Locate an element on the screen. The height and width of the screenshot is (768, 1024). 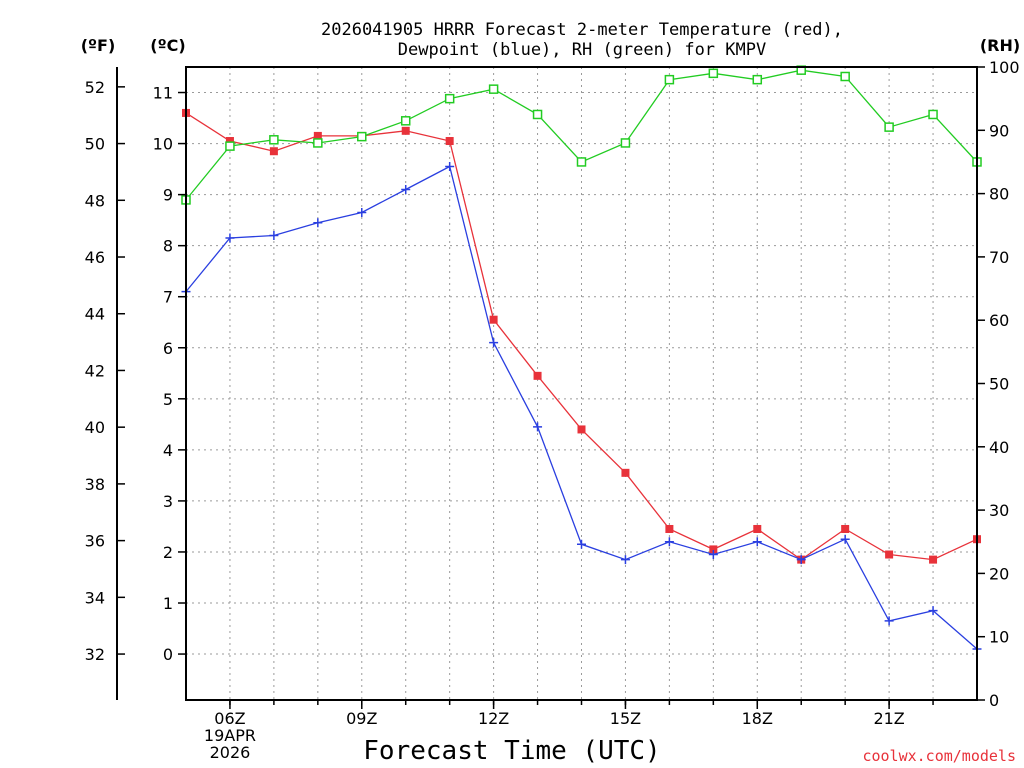
x-tick-label: 18Z is located at coordinates (757, 718).